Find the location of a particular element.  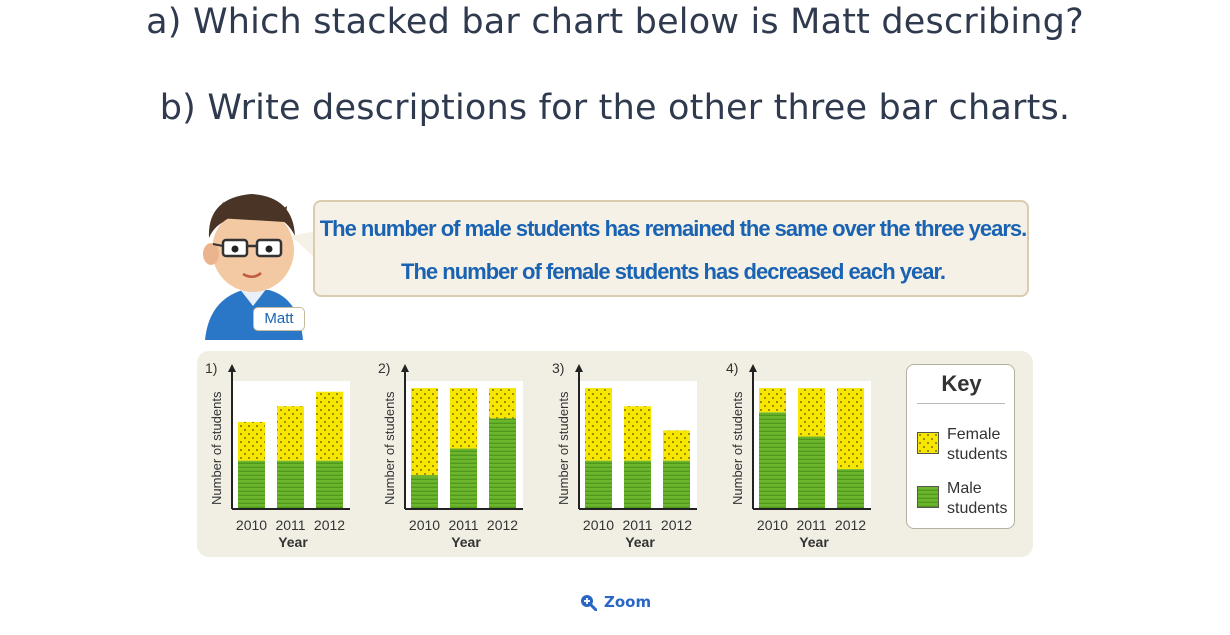

magnifier-plus-icon is located at coordinates (589, 602).